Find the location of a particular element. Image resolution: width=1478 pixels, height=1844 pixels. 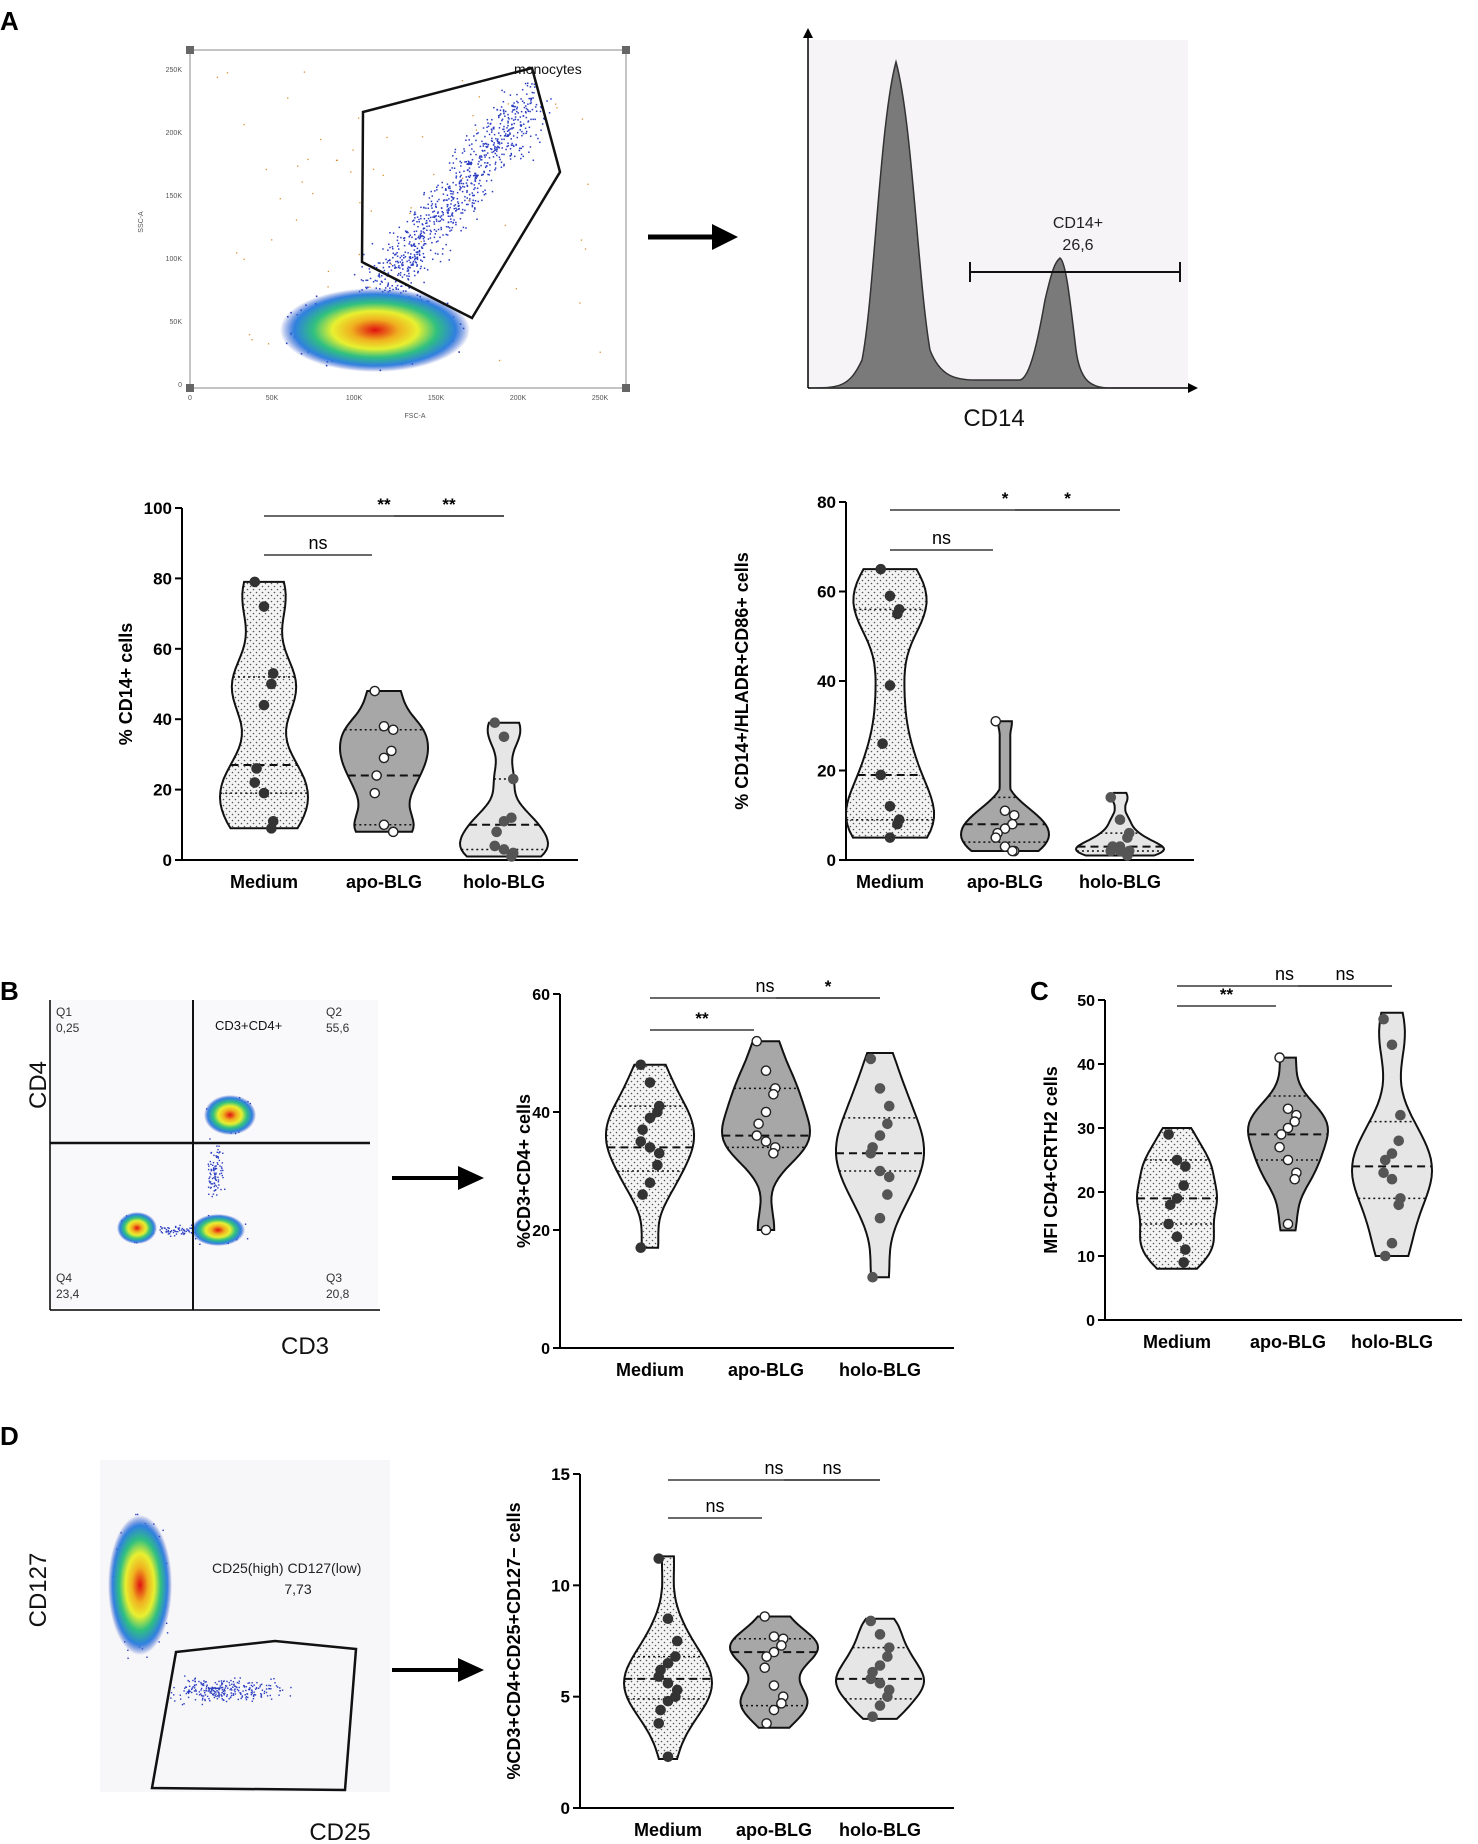

y-tick-label: 5 is located at coordinates (565, 1697).